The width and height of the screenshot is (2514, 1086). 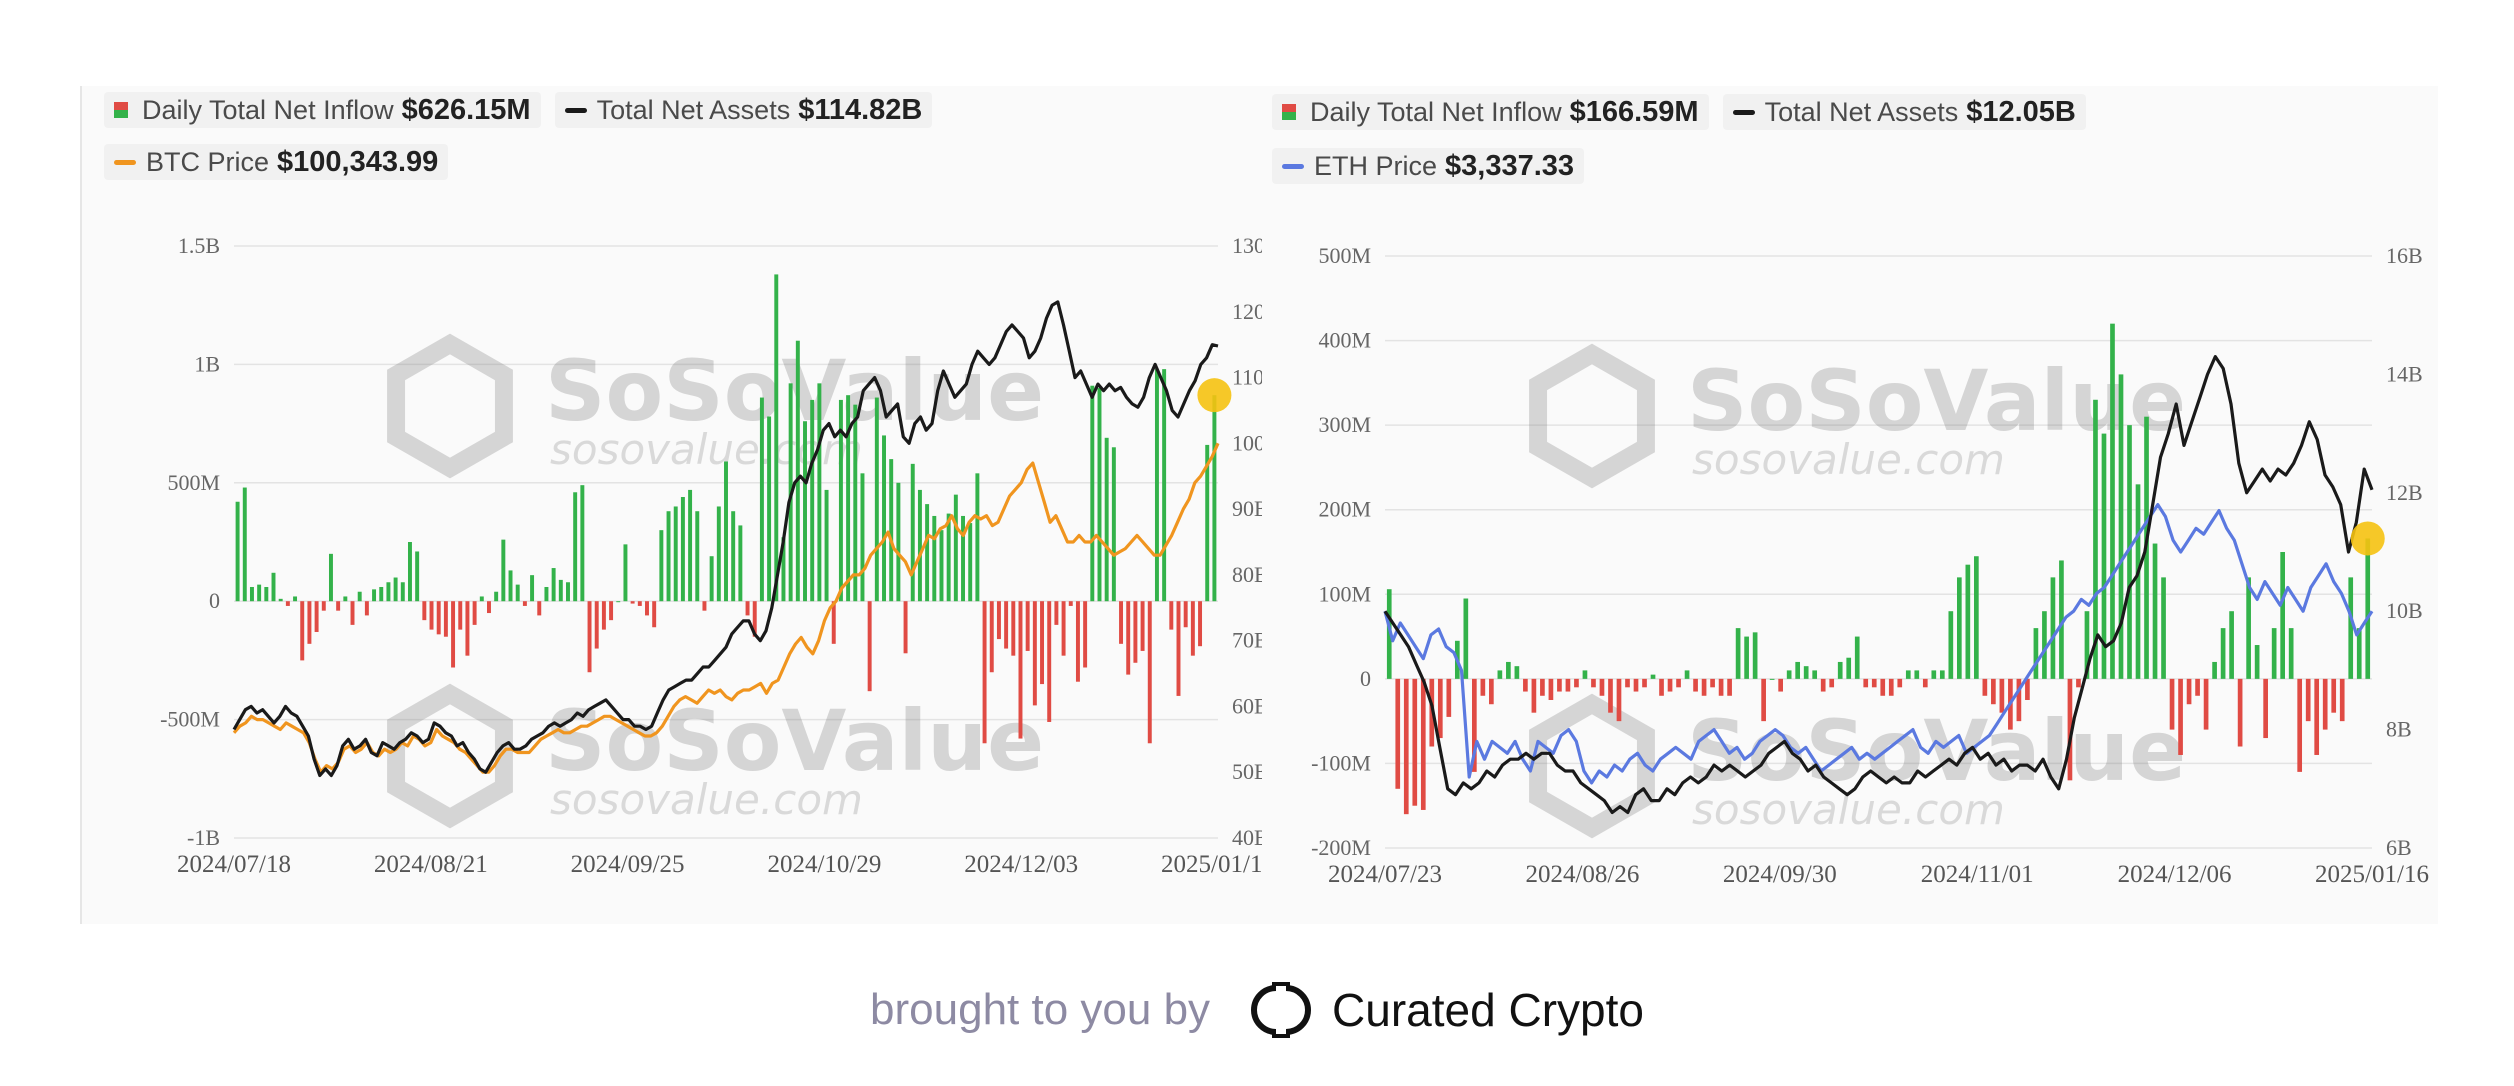 I want to click on footer-brand: Curated Crypto, so click(x=1488, y=1010).